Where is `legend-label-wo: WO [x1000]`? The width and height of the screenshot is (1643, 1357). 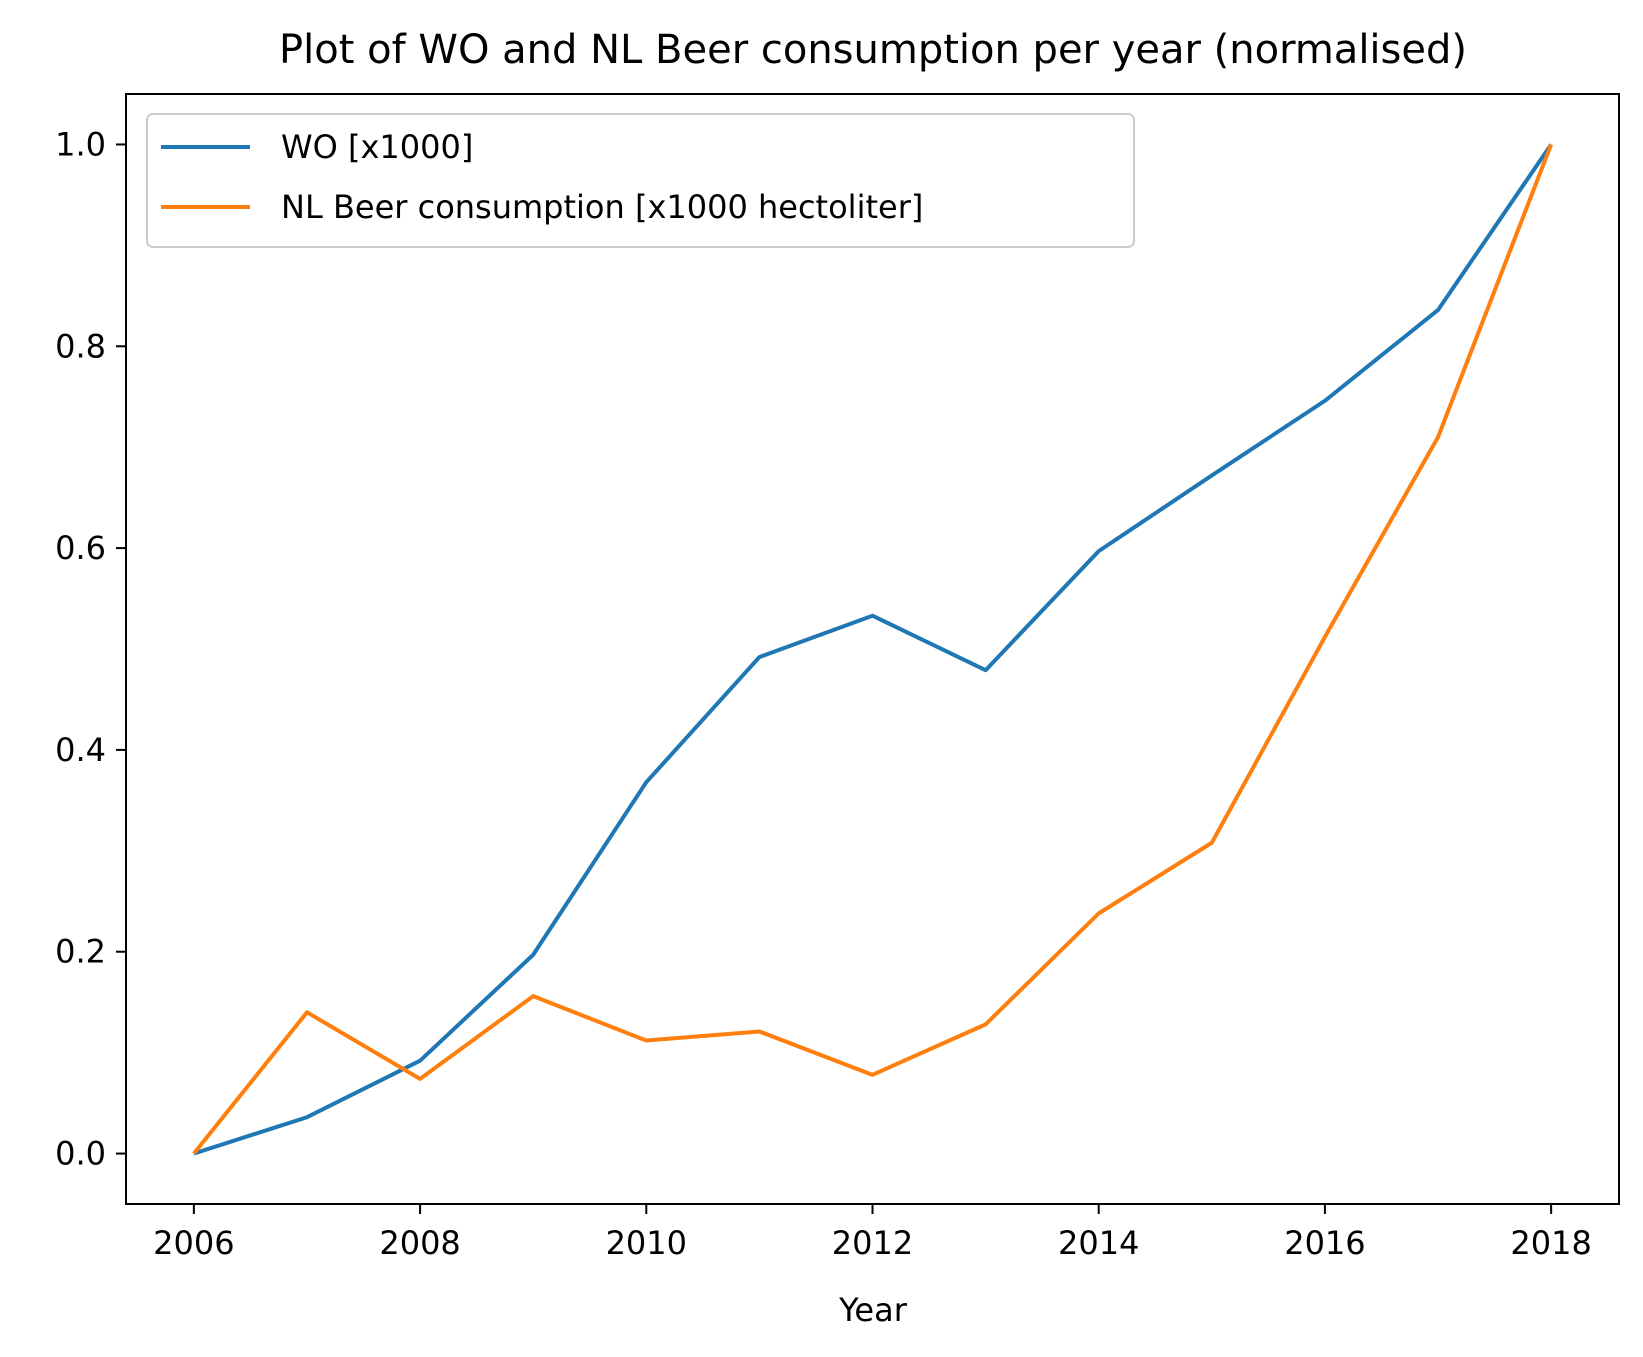 legend-label-wo: WO [x1000] is located at coordinates (377, 147).